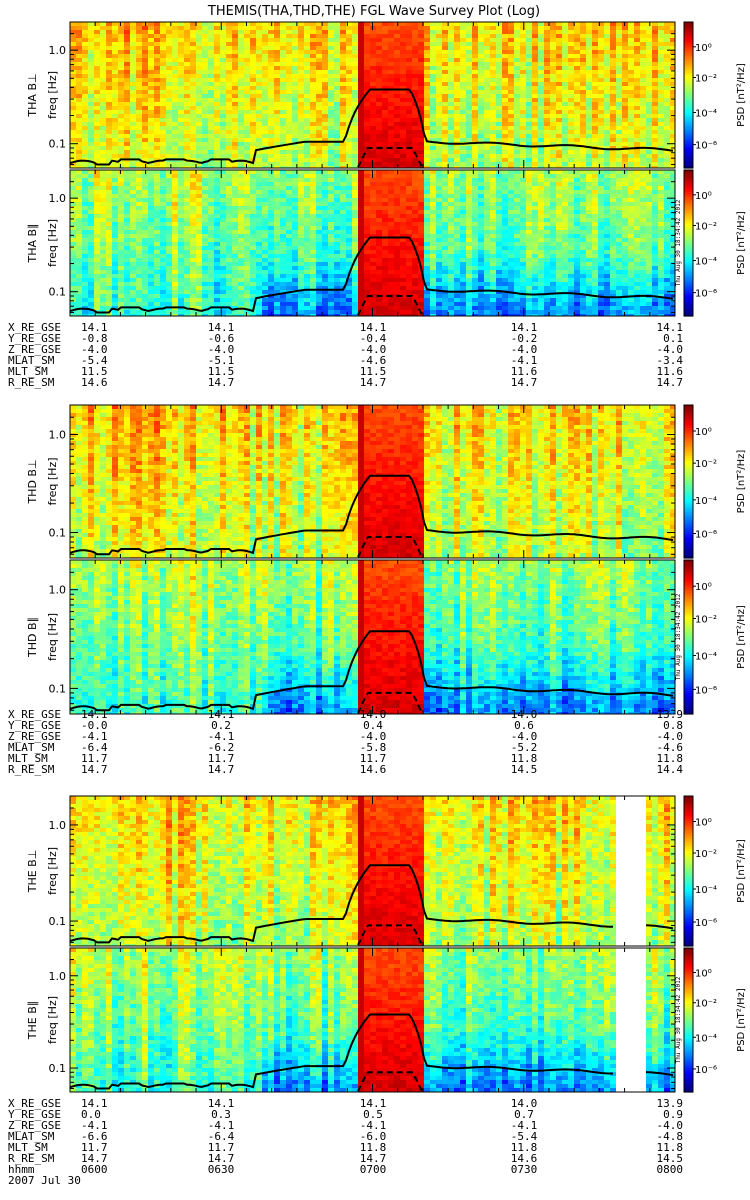 The image size is (750, 1200). Describe the element at coordinates (221, 725) in the screenshot. I see `ephemeris-value: 0.2` at that location.